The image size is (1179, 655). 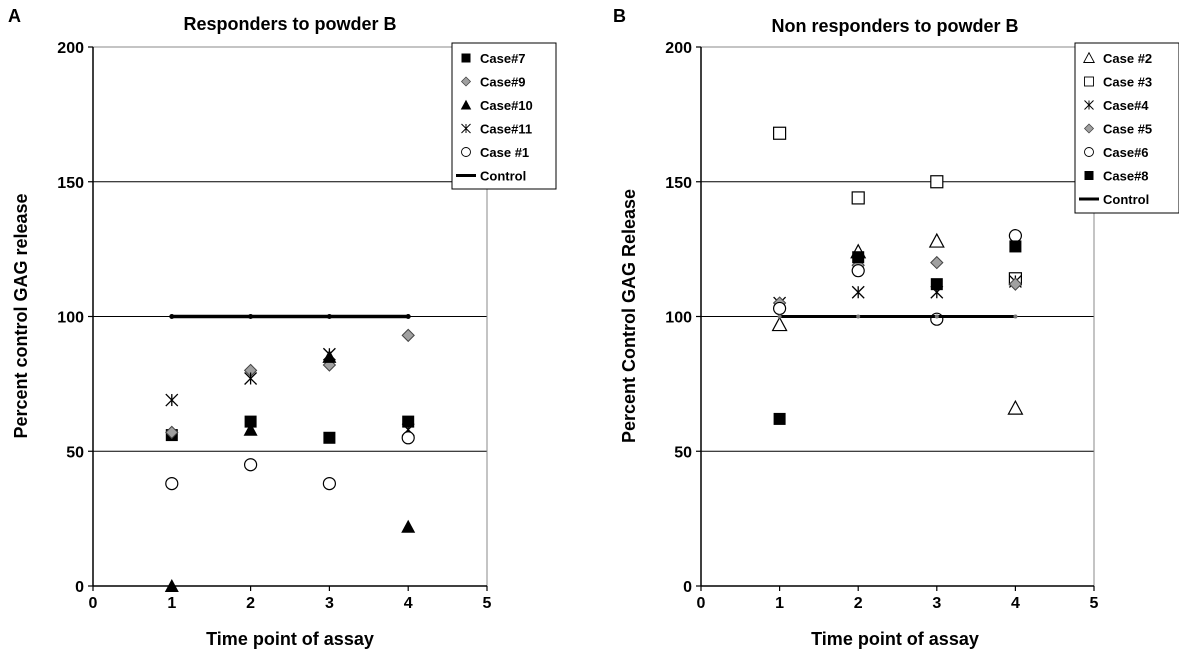 I want to click on panel-a-legend-item-case-7: Case#7, so click(x=493, y=58).